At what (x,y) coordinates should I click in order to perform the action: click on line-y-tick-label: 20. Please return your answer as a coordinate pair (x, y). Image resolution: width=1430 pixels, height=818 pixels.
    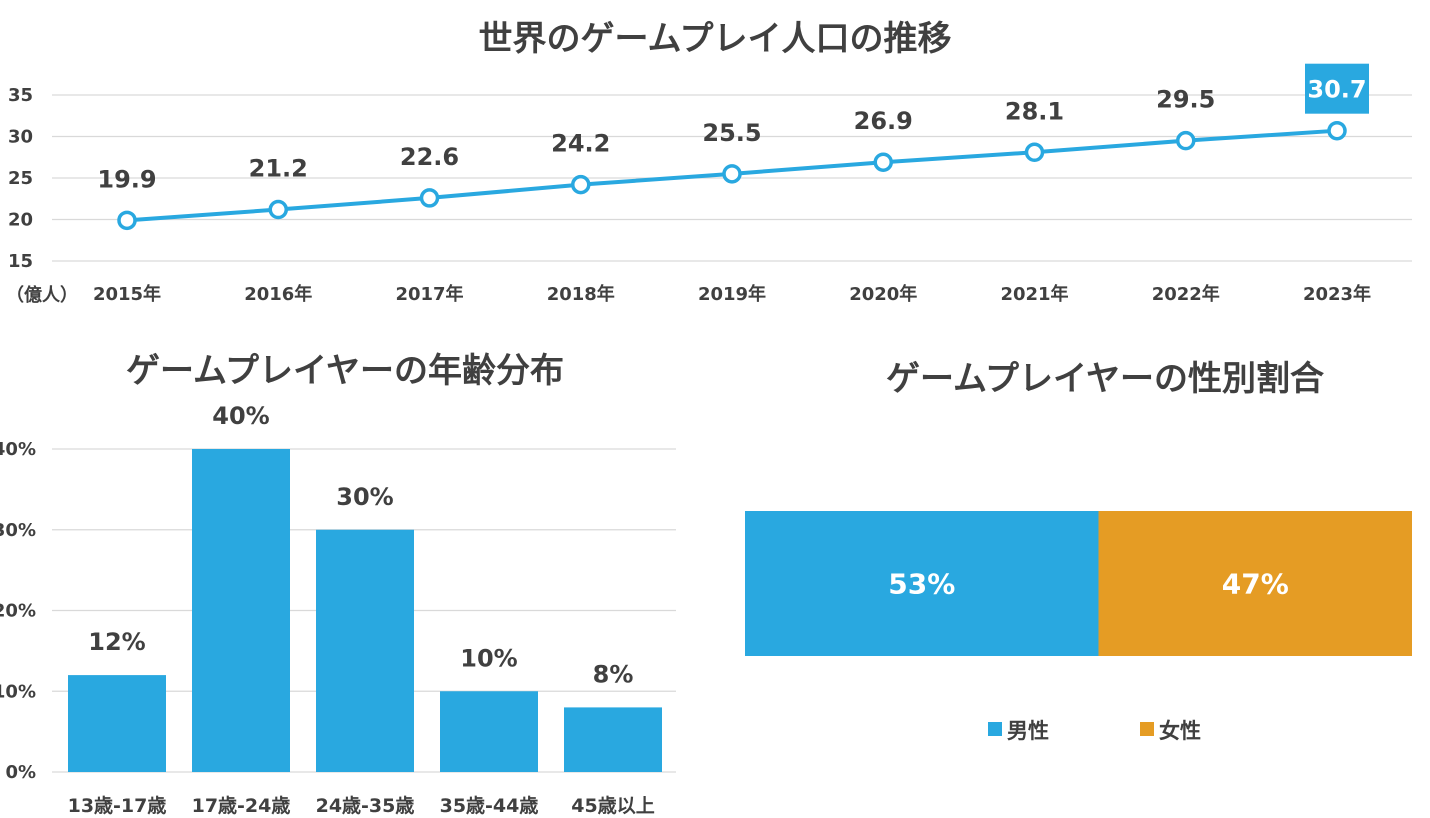
    Looking at the image, I should click on (20, 220).